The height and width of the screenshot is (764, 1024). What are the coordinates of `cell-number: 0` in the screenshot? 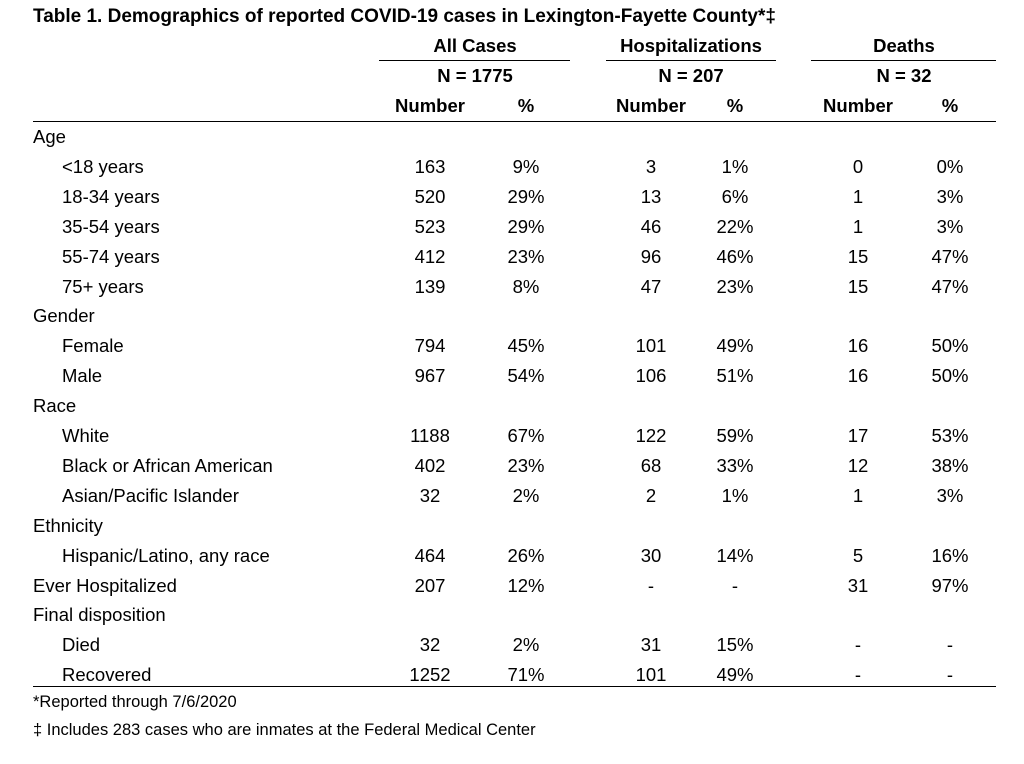 It's located at (858, 166).